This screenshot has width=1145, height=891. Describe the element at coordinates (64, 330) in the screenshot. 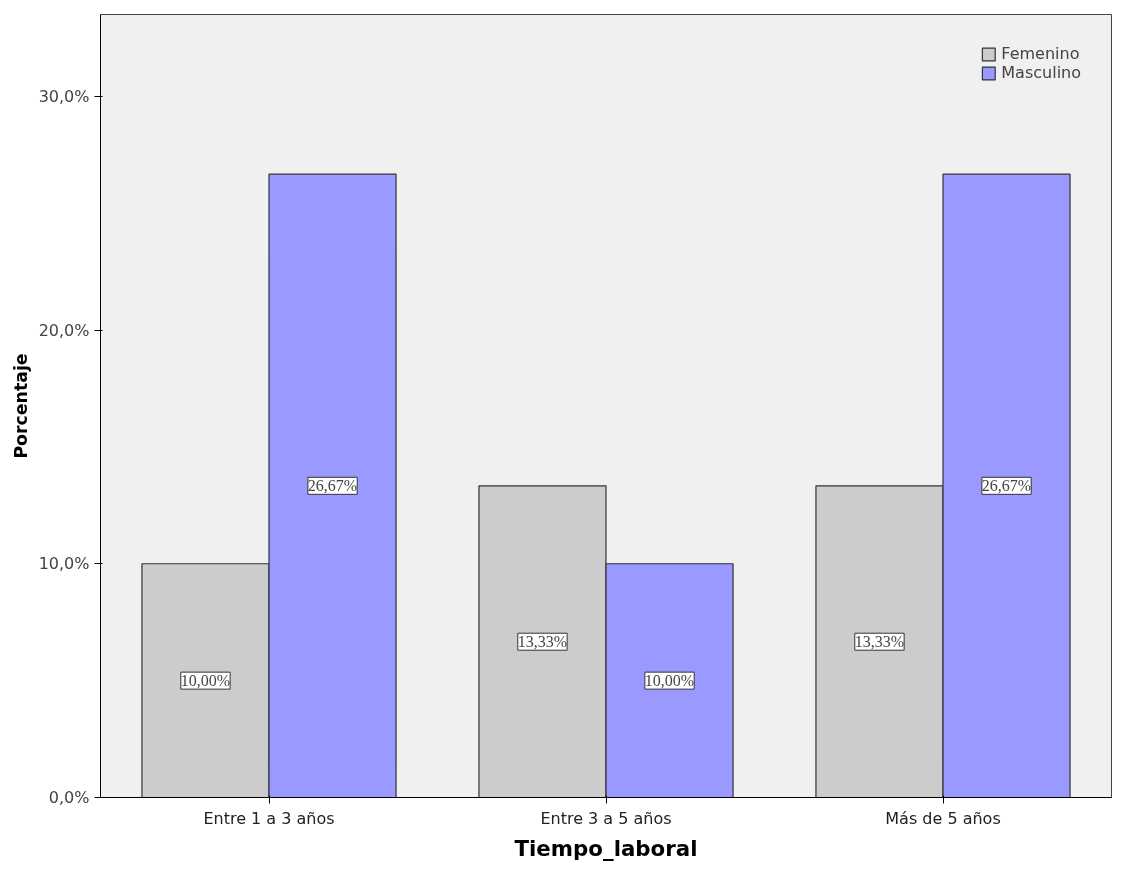

I see `y-tick-label: 20,0%` at that location.